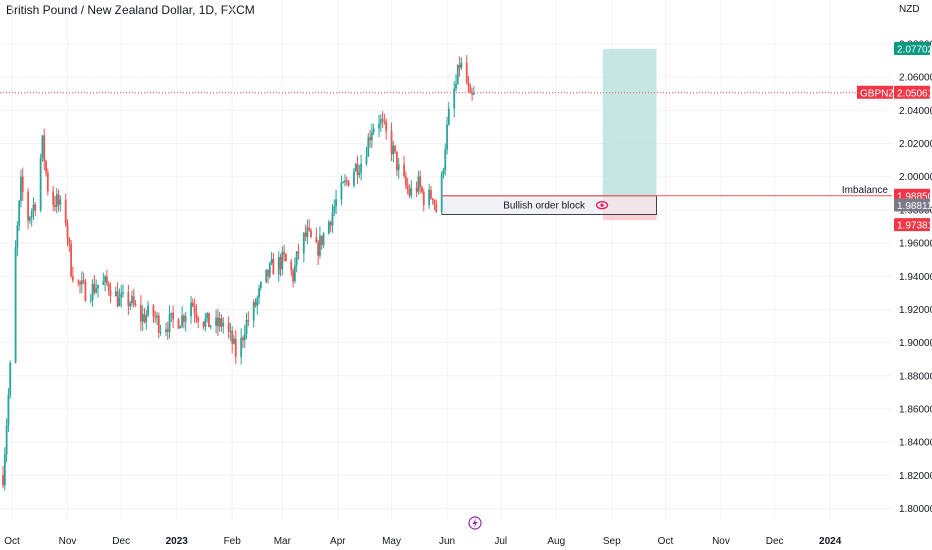 This screenshot has height=550, width=932. I want to click on position-zones, so click(549, 134).